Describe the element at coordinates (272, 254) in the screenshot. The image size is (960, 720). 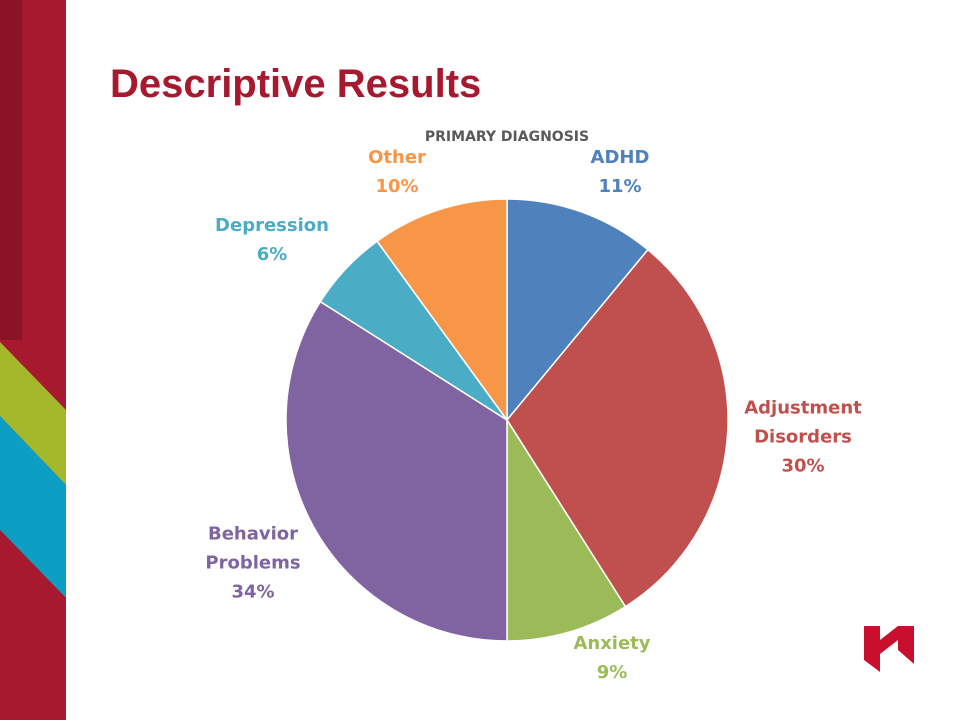
I see `value-label: 6%` at that location.